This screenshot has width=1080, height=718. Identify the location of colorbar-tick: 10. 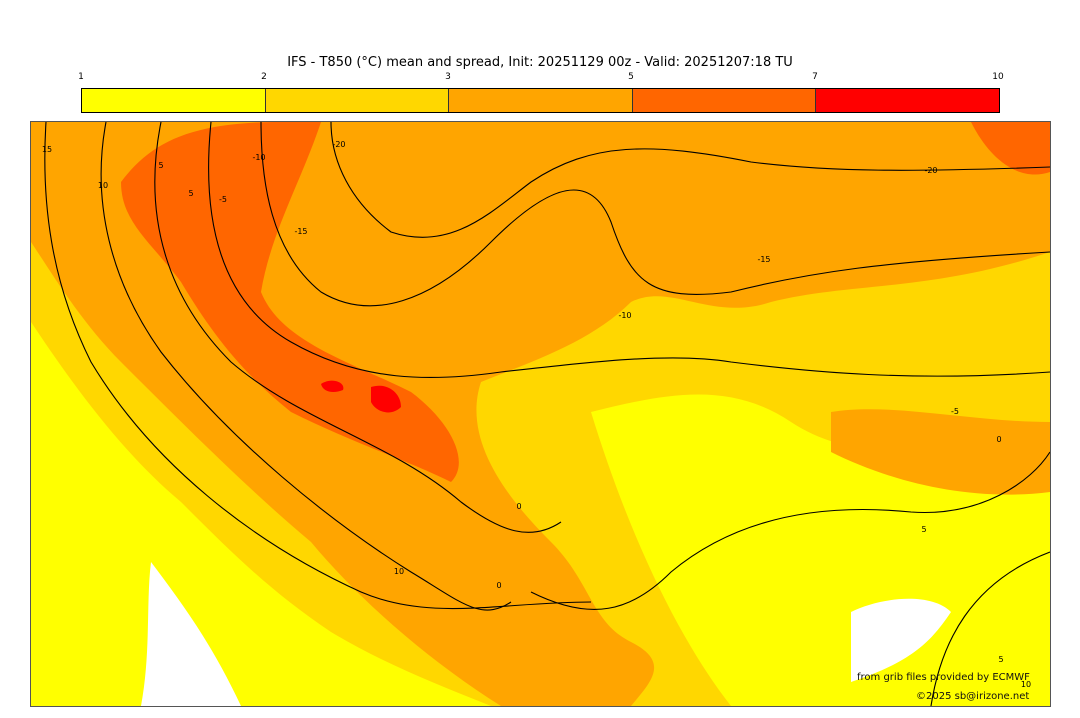
(998, 77).